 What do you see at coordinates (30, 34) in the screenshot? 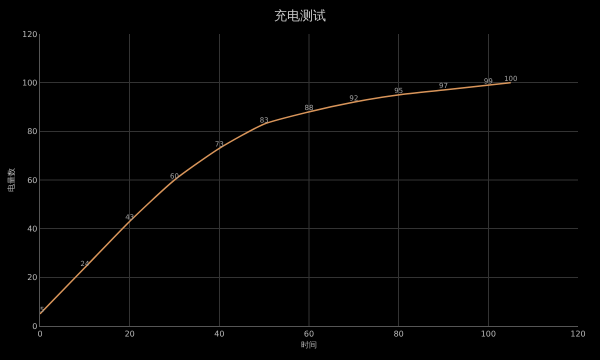
I see `y-tick-label: 120` at bounding box center [30, 34].